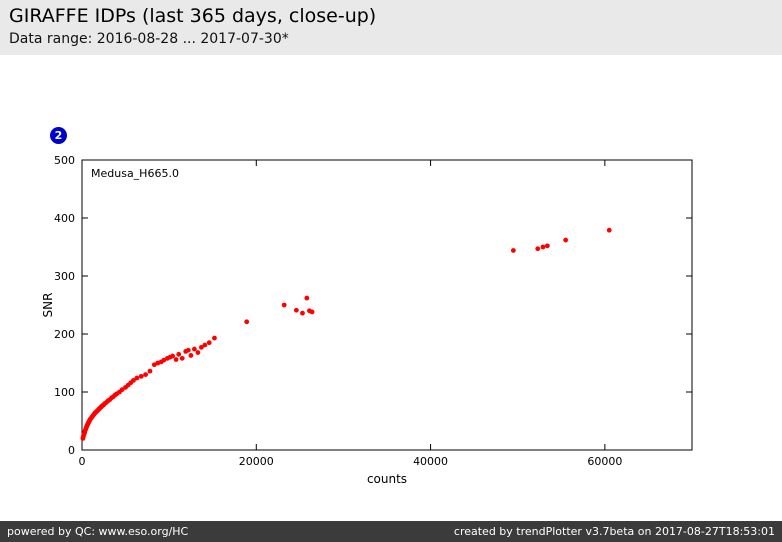  Describe the element at coordinates (64, 334) in the screenshot. I see `svg-text: 200` at that location.